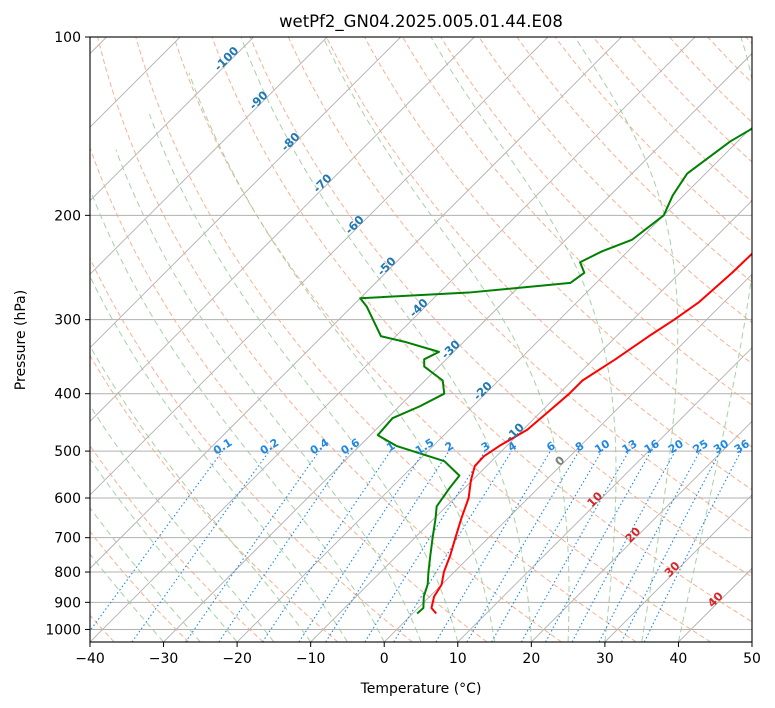  Describe the element at coordinates (164, 659) in the screenshot. I see `x-tick-label: −30` at that location.